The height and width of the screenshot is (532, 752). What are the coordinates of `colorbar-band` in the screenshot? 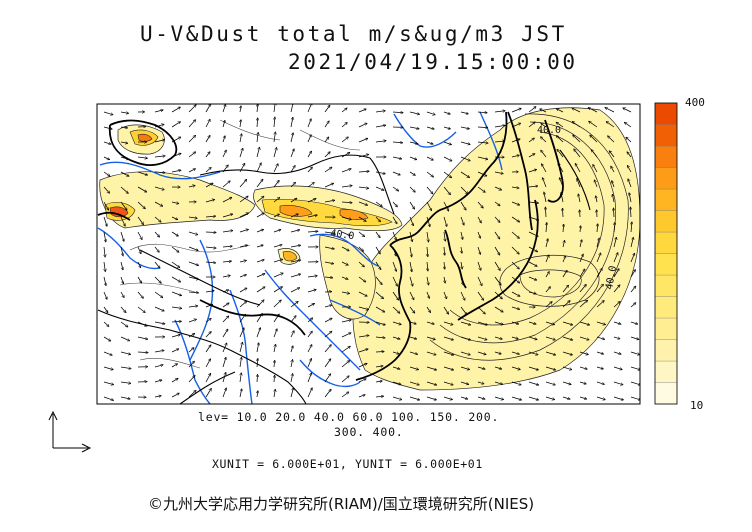 It's located at (666, 178).